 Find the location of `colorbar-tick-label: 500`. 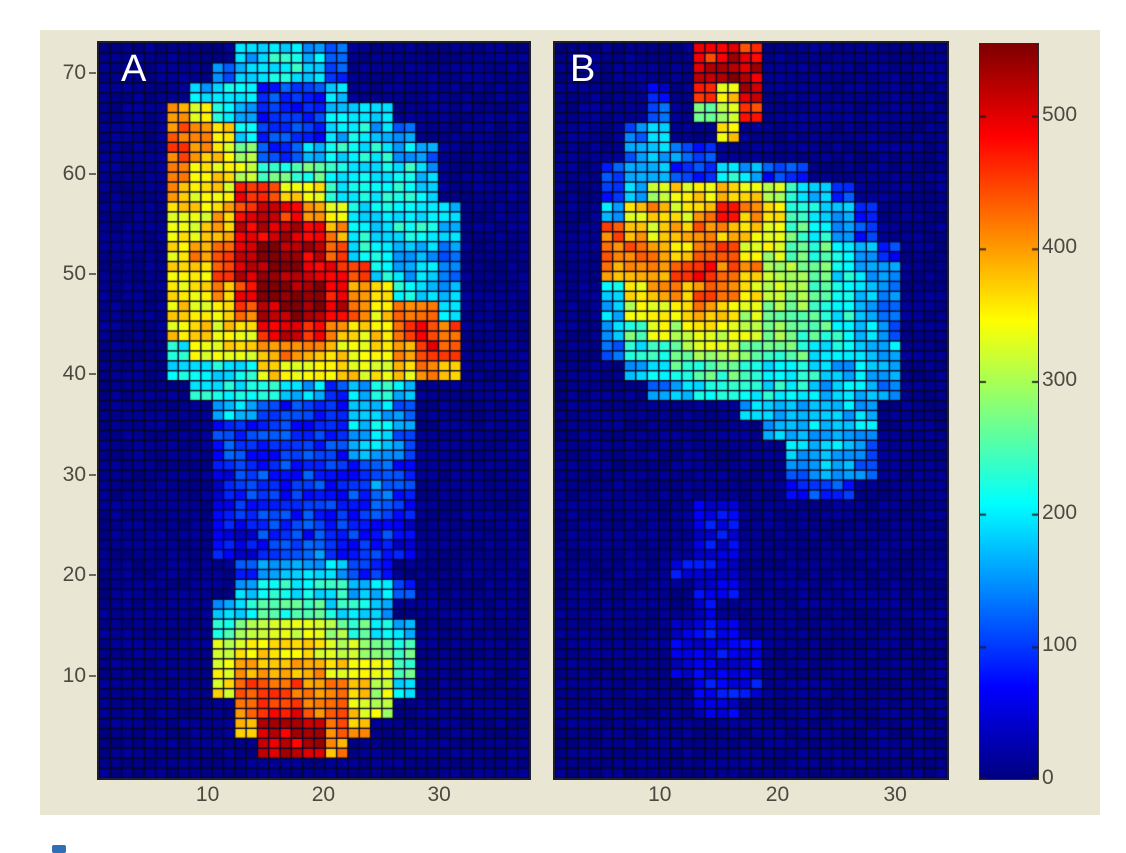

colorbar-tick-label: 500 is located at coordinates (1060, 114).